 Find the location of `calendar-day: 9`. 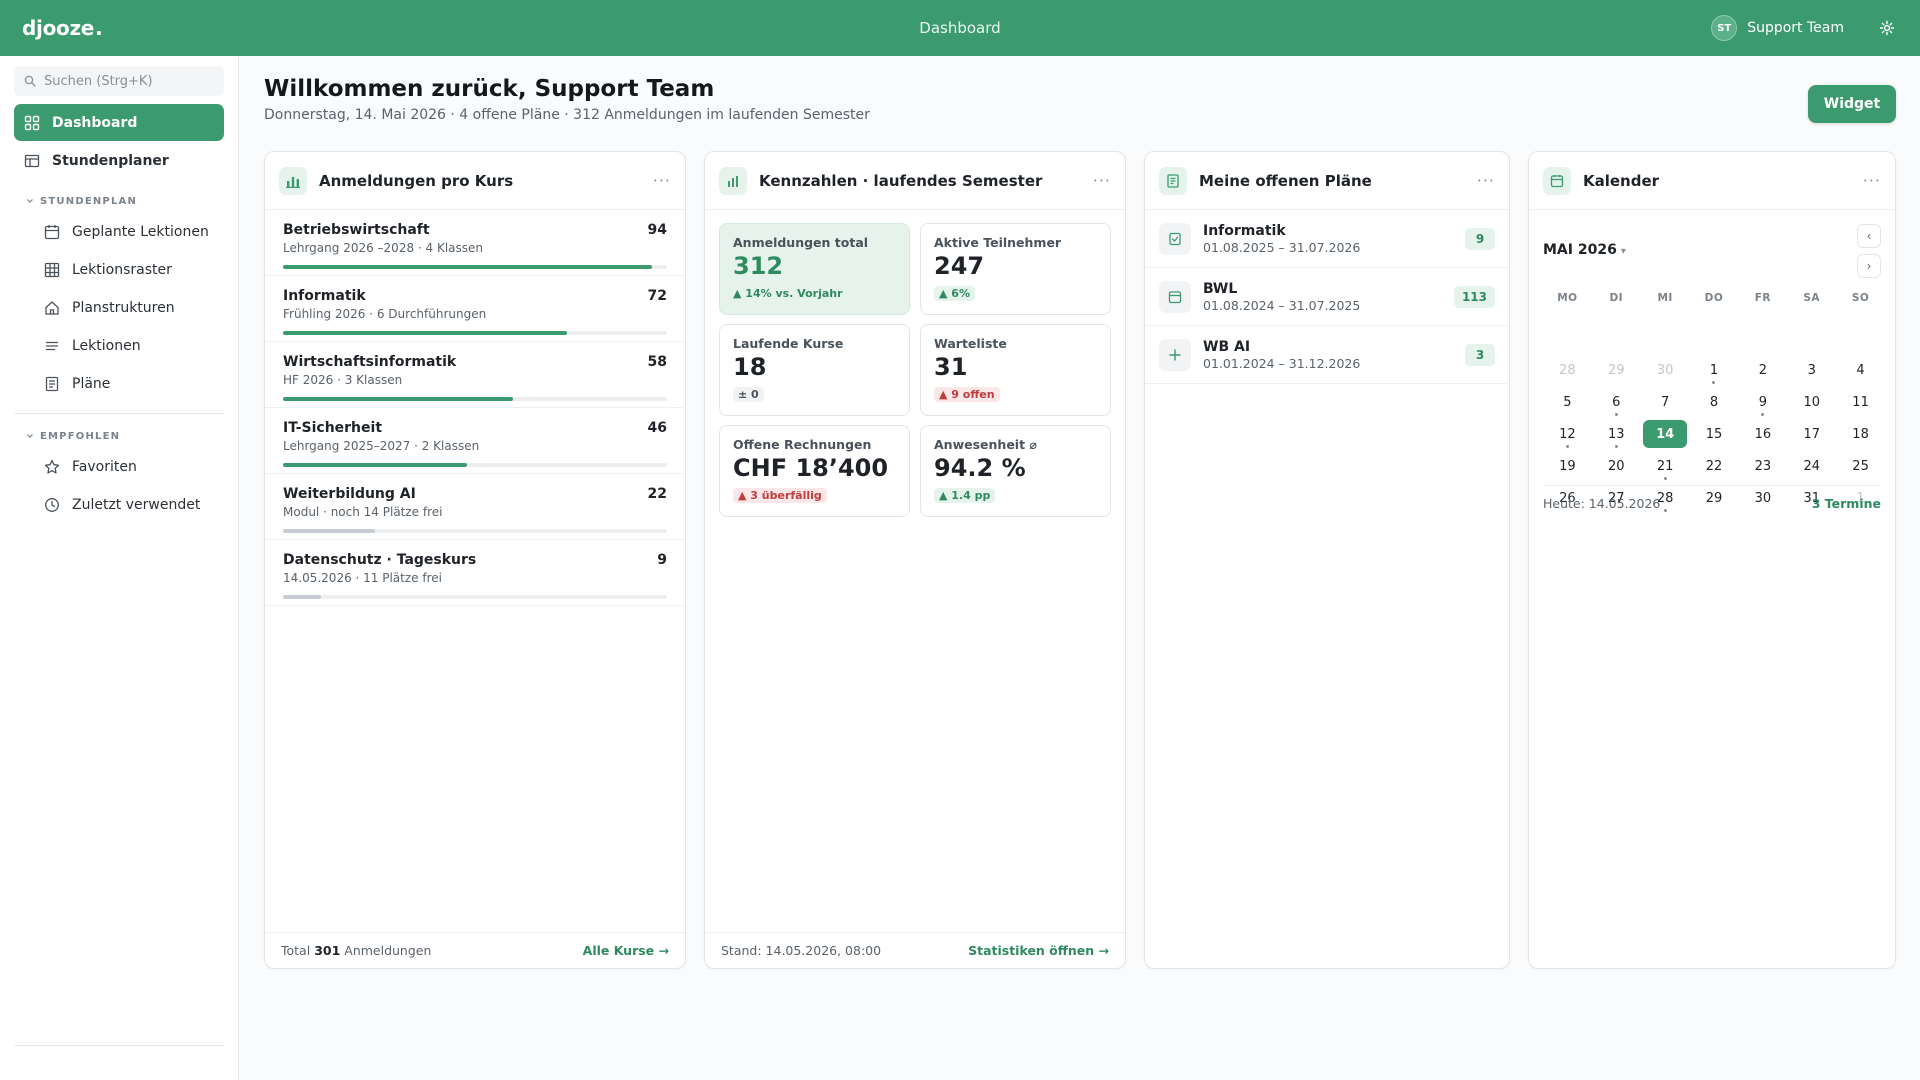

calendar-day: 9 is located at coordinates (1762, 402).